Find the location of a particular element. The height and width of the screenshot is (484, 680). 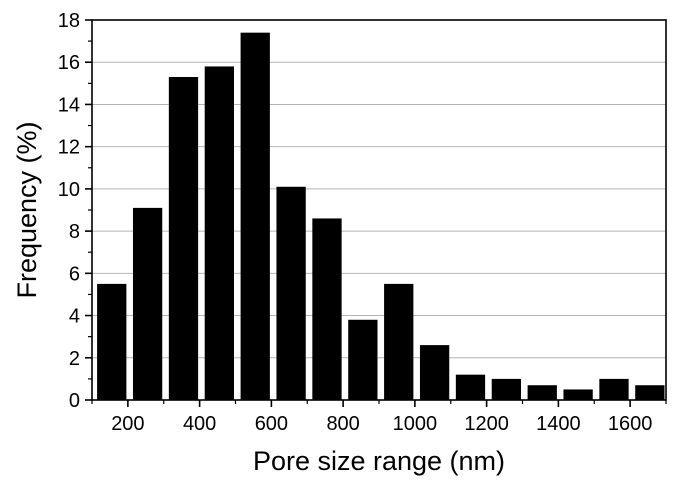

x-tick-label: 1400 is located at coordinates (558, 424).